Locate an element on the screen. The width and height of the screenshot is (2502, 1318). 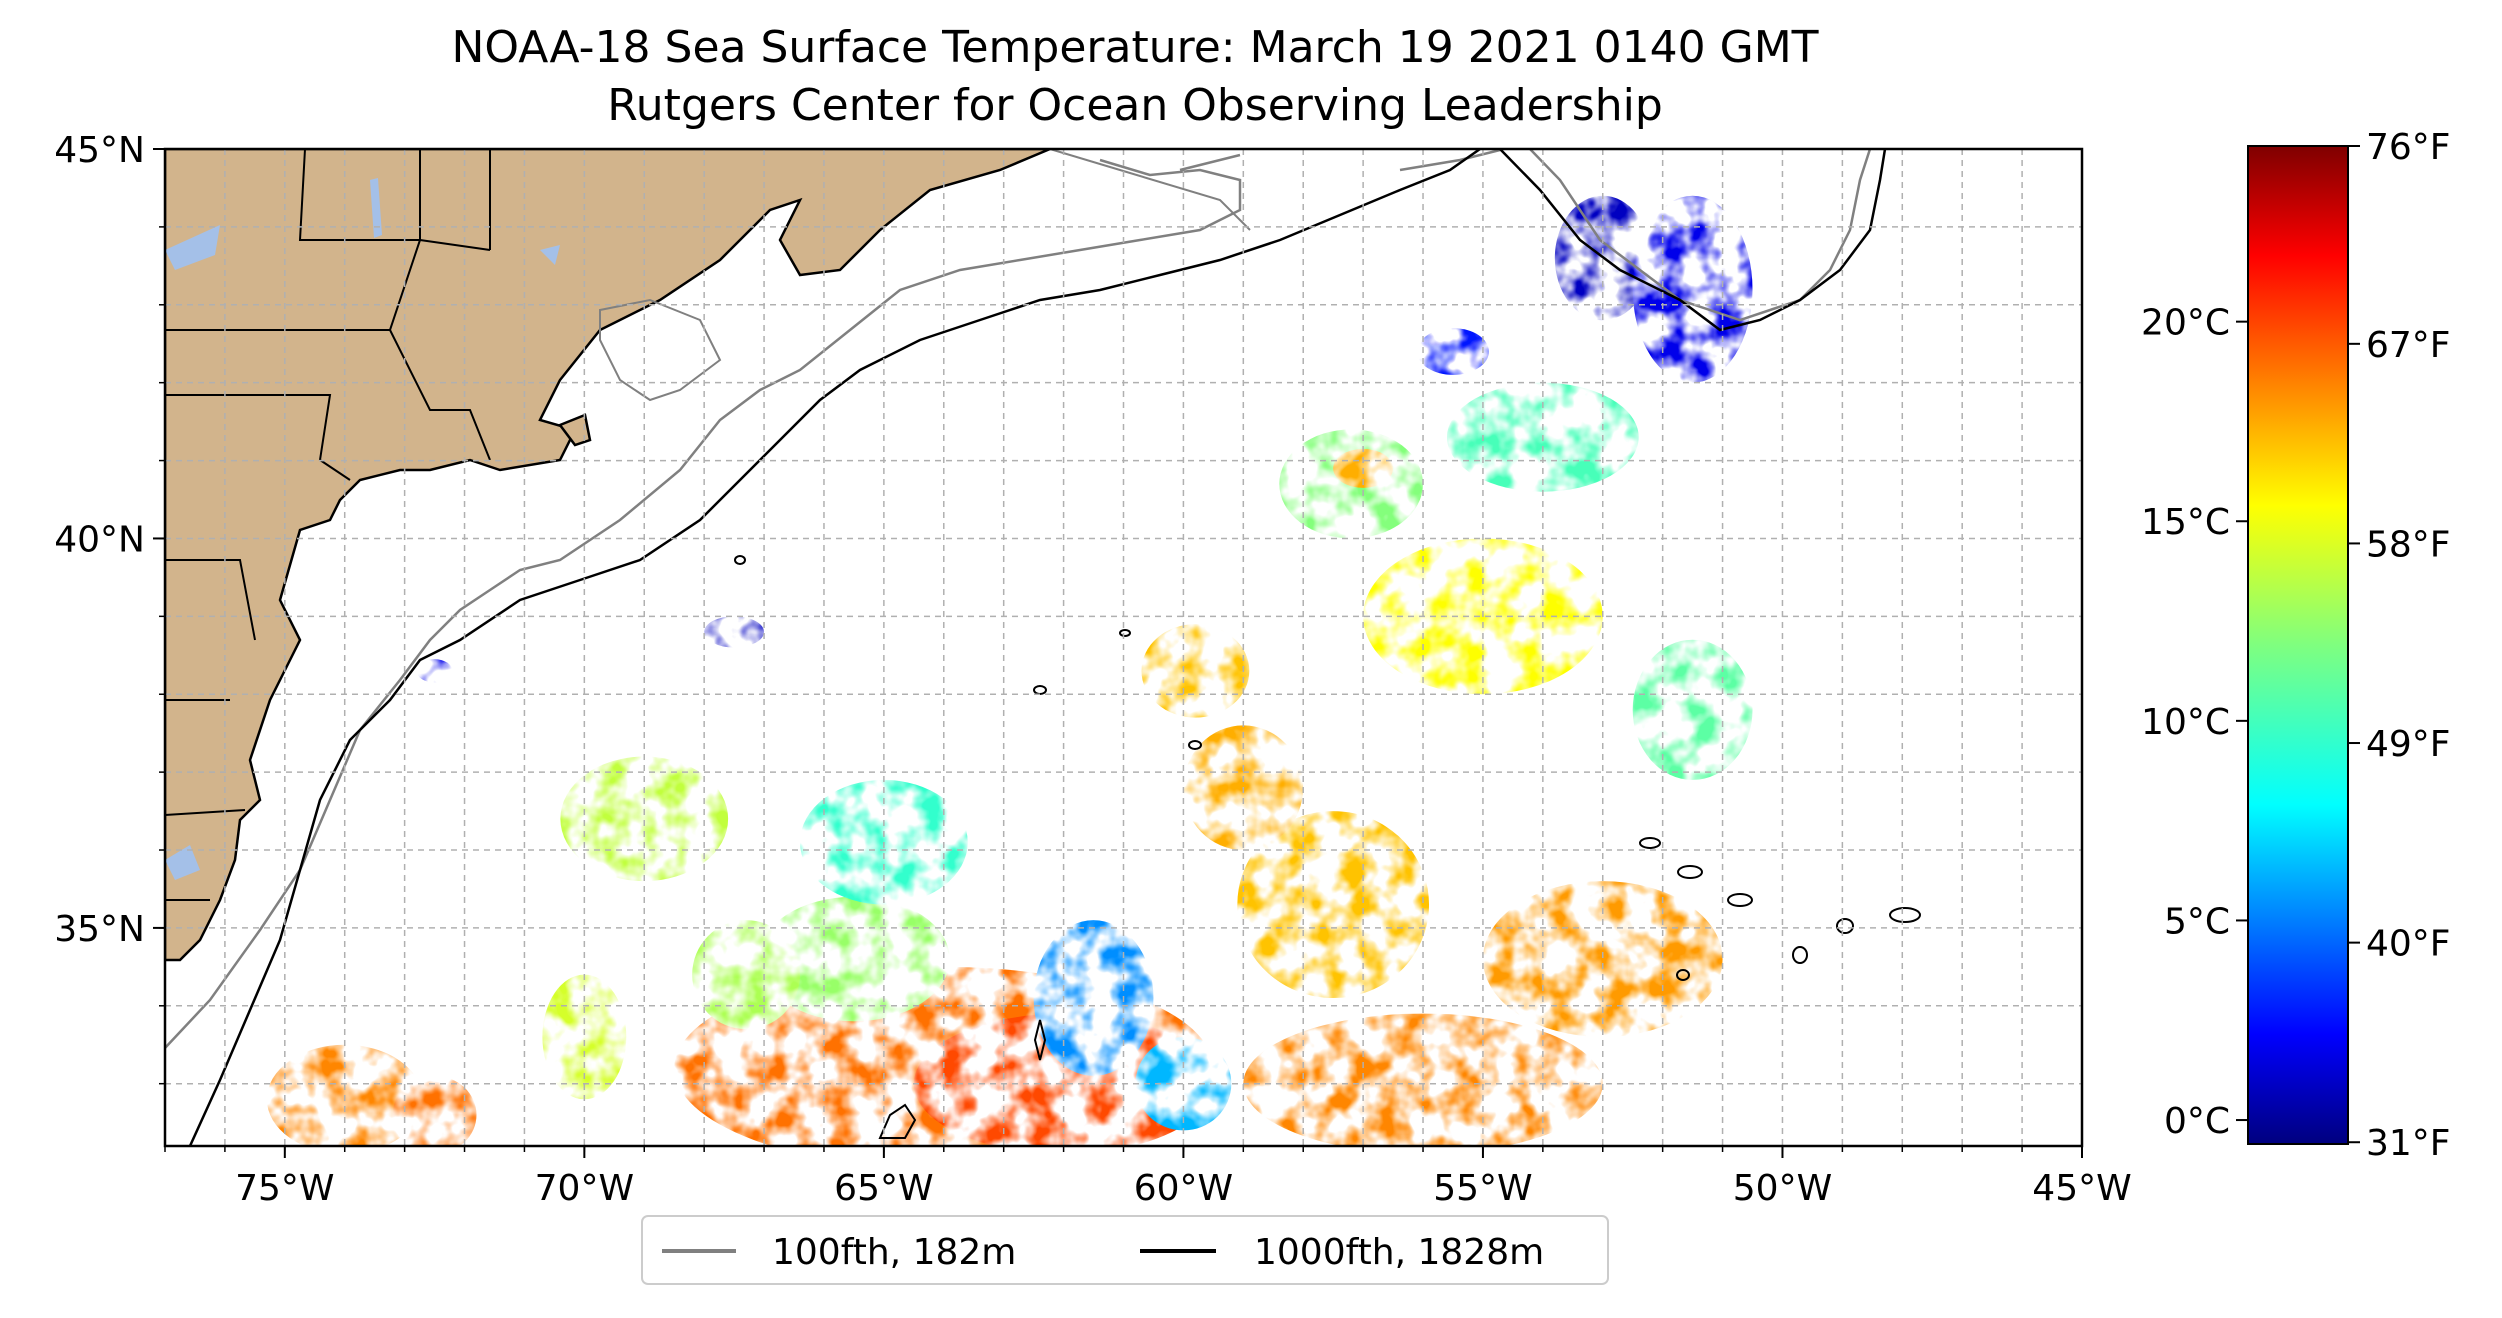
latitude-axis: 45°N 40°N 35°N is located at coordinates (109, 607).